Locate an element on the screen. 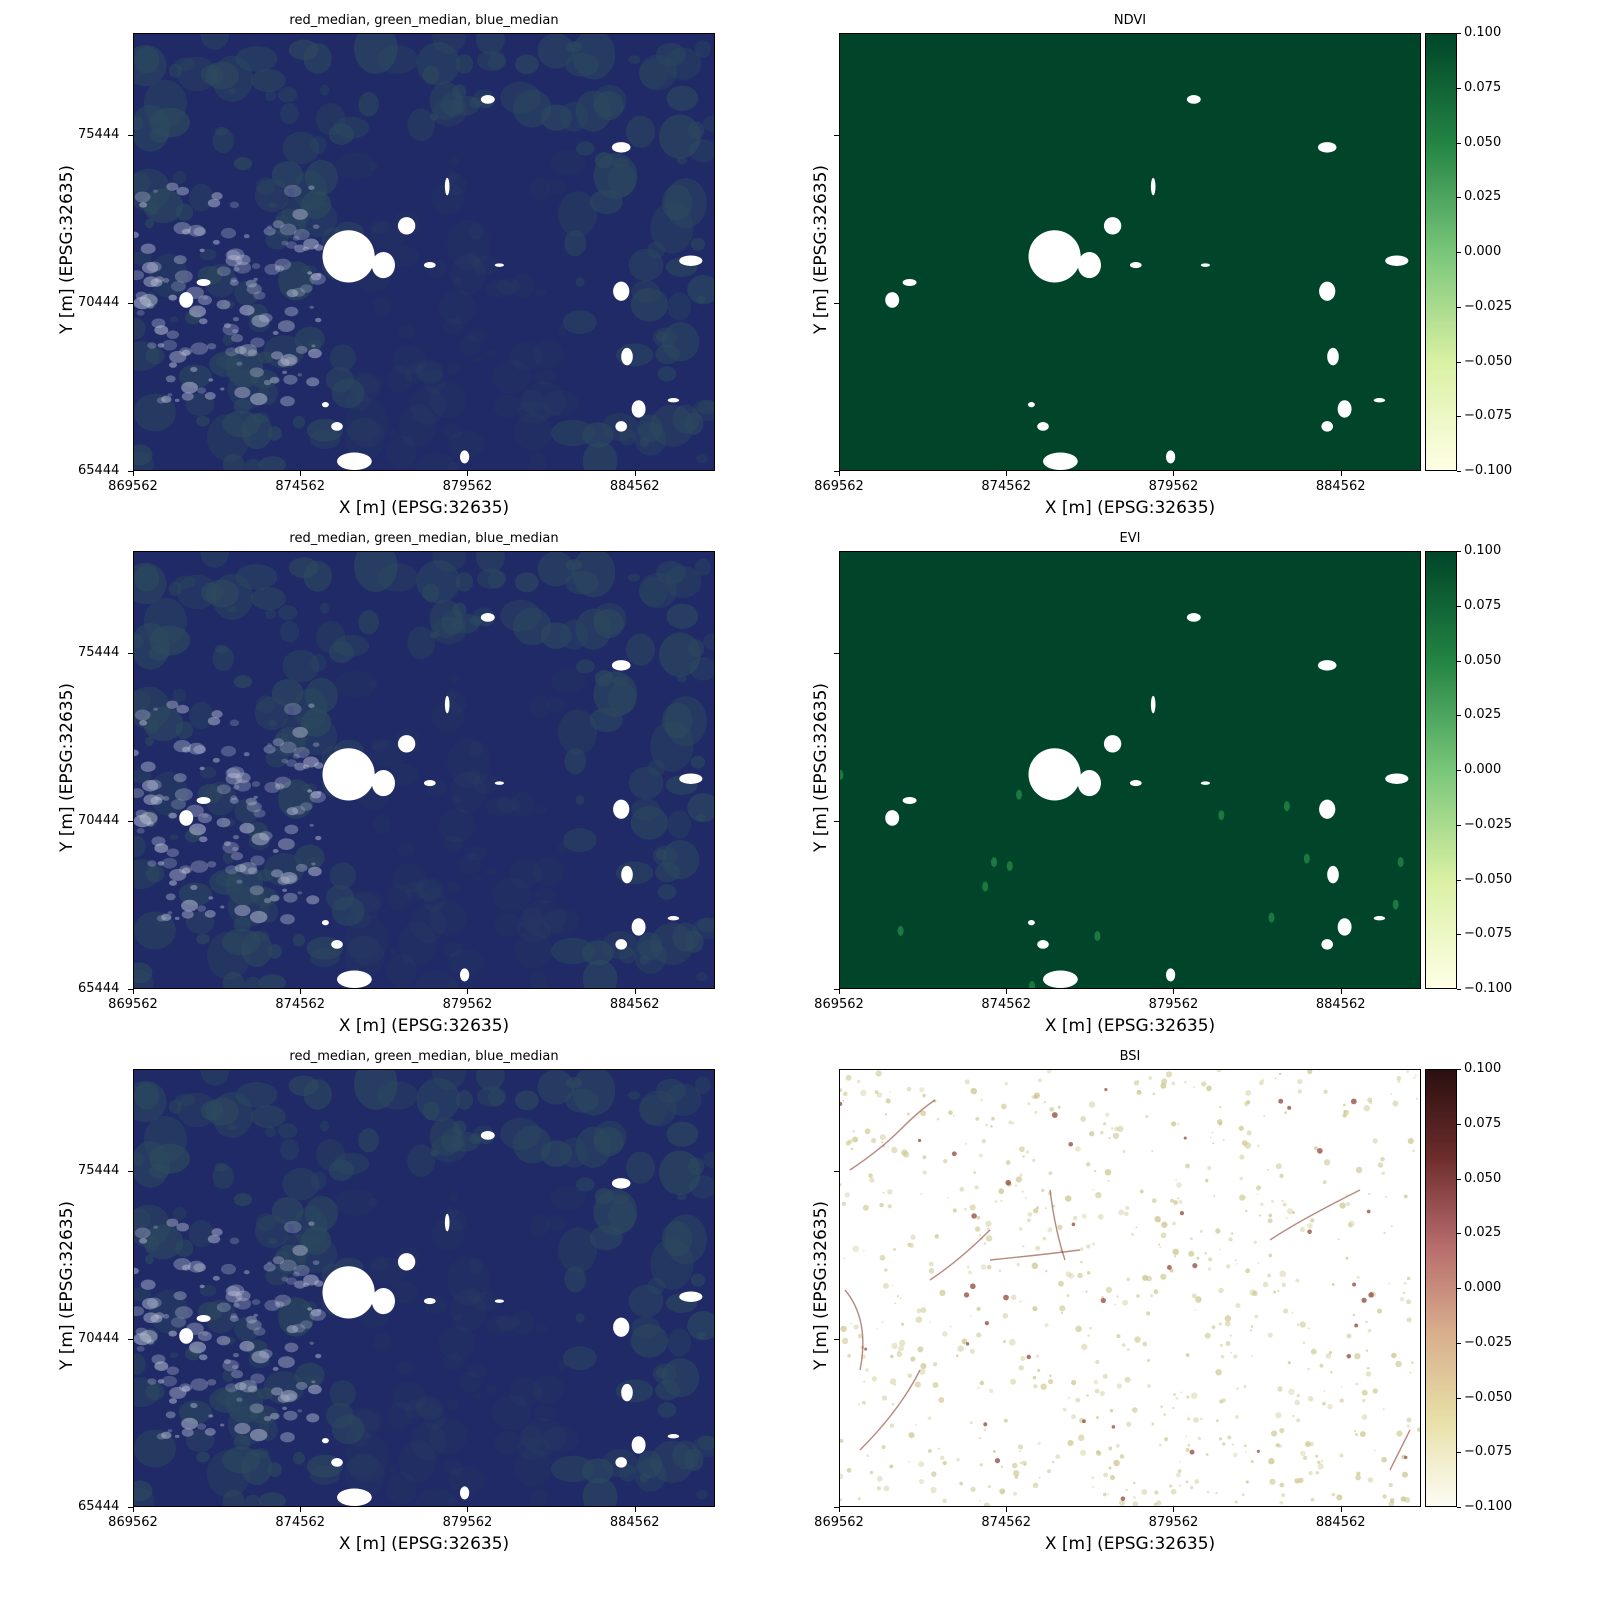 This screenshot has width=1600, height=1600. y-tick-label: 70444 is located at coordinates (99, 820).